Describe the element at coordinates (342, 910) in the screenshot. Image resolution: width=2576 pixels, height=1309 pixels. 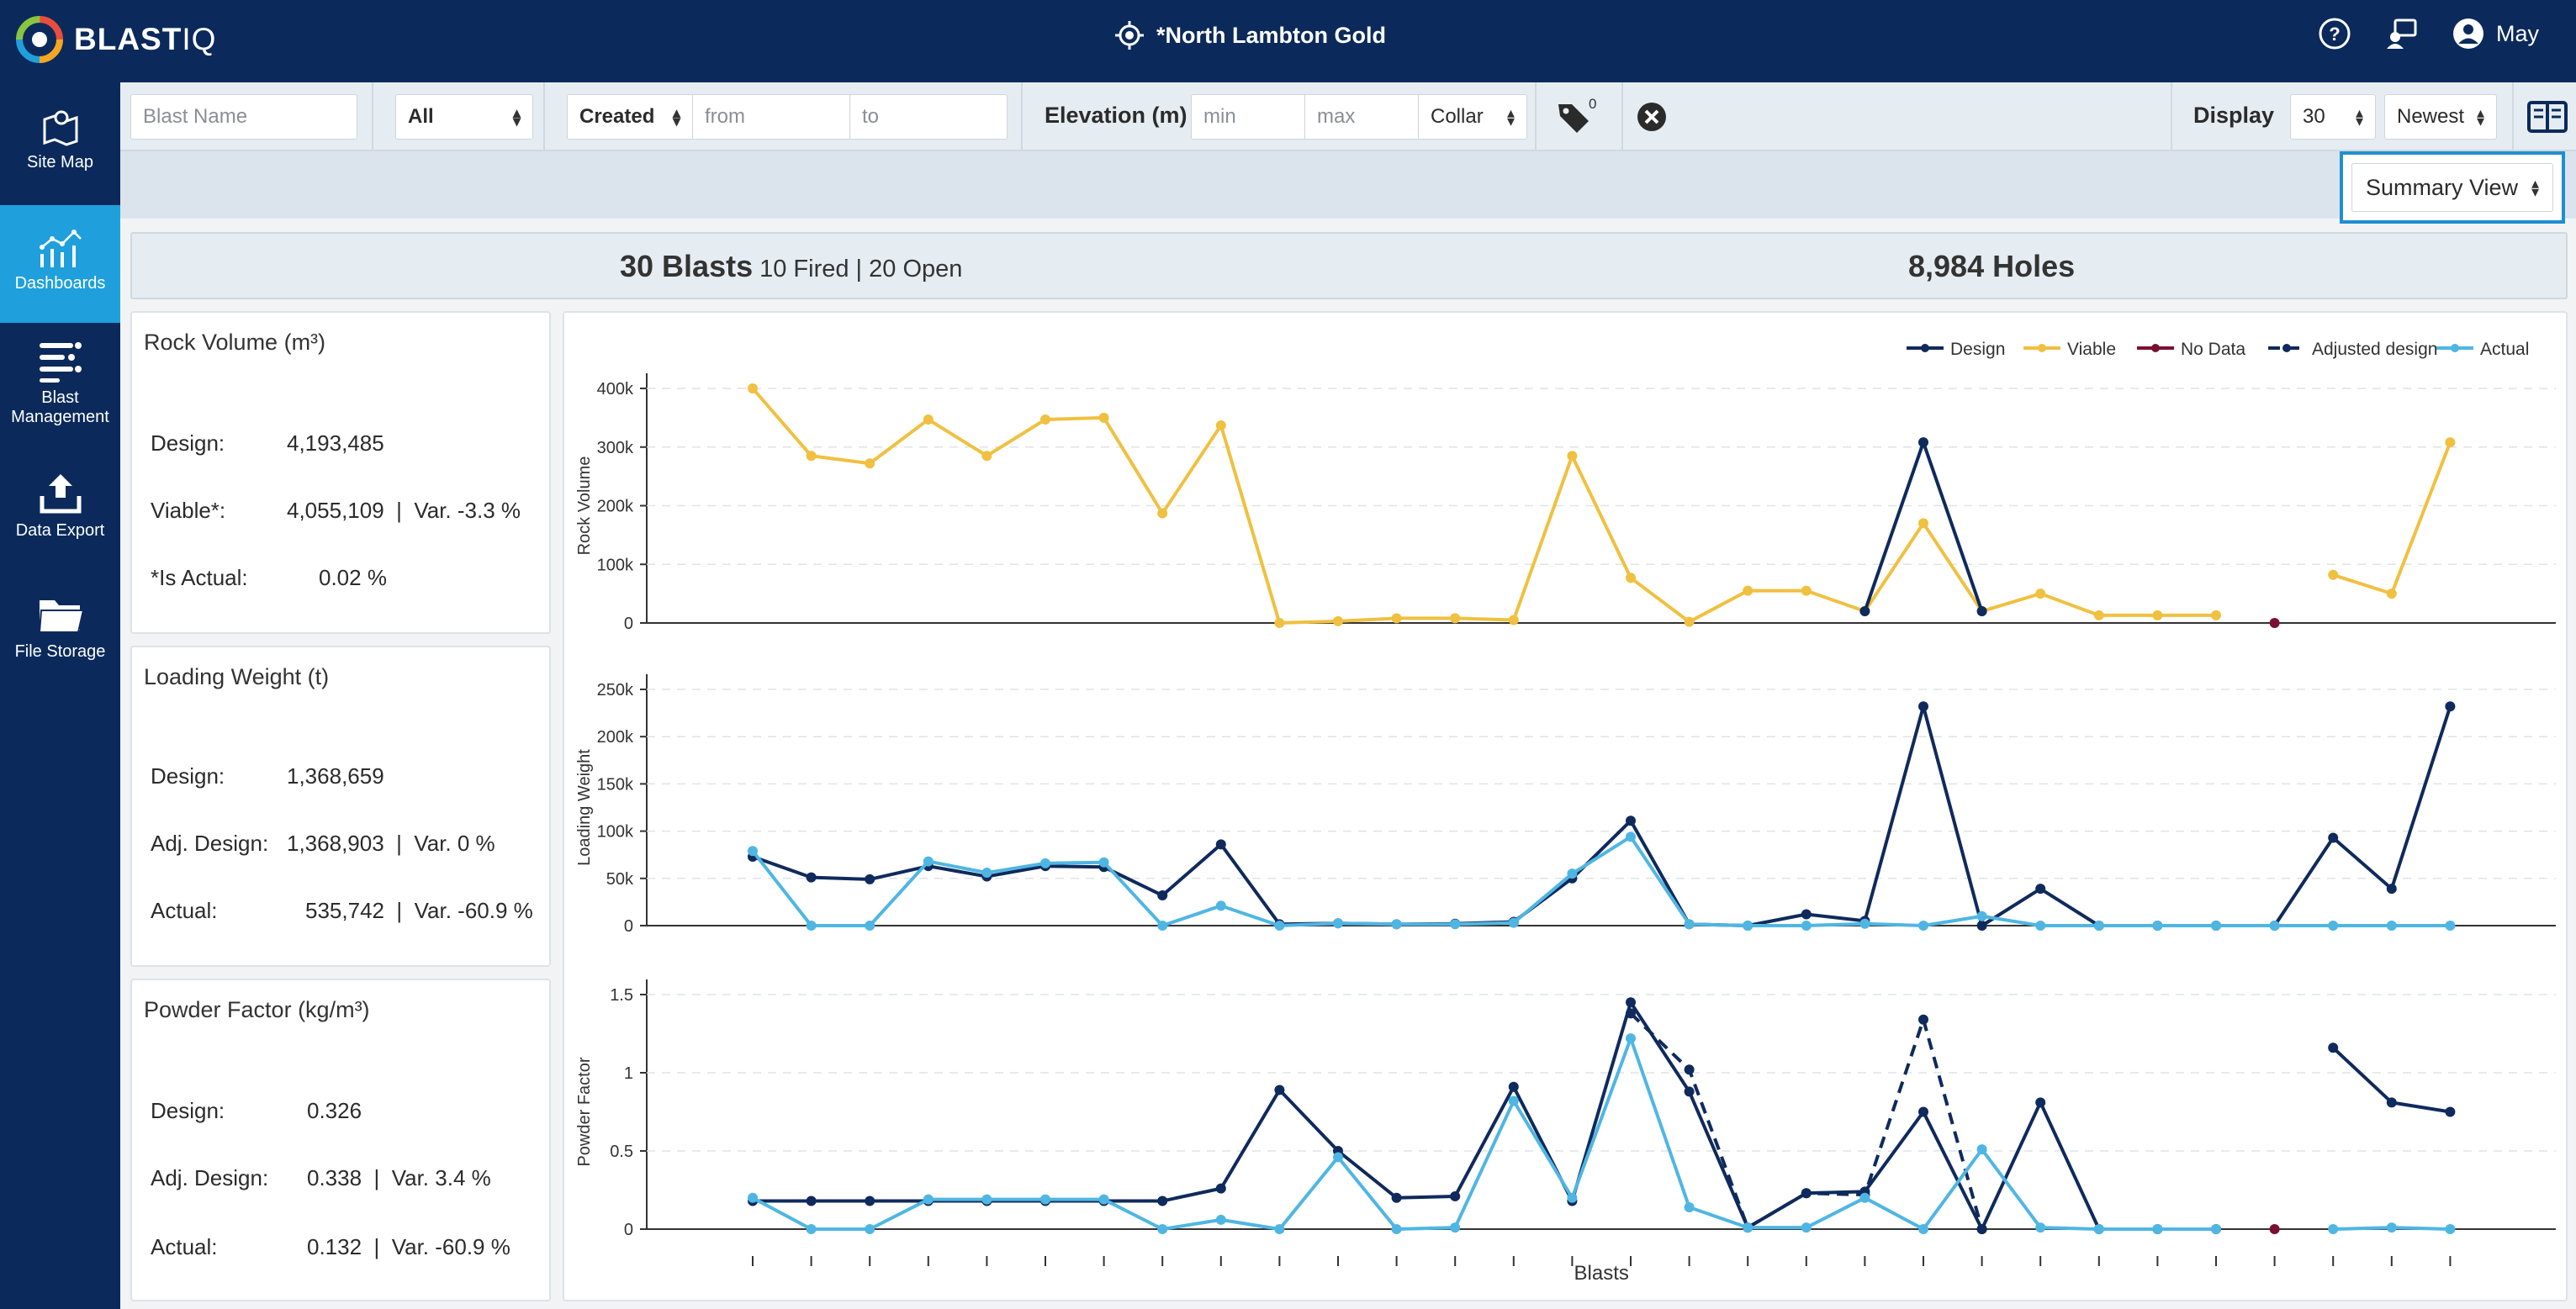
I see `actual-row: Actual: 535,742 | Var. -60.9 %` at that location.